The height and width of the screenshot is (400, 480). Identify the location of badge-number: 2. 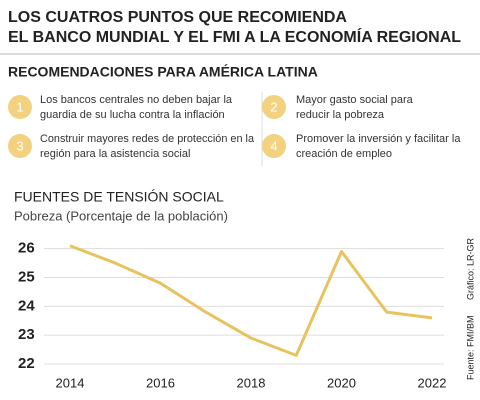
(273, 106).